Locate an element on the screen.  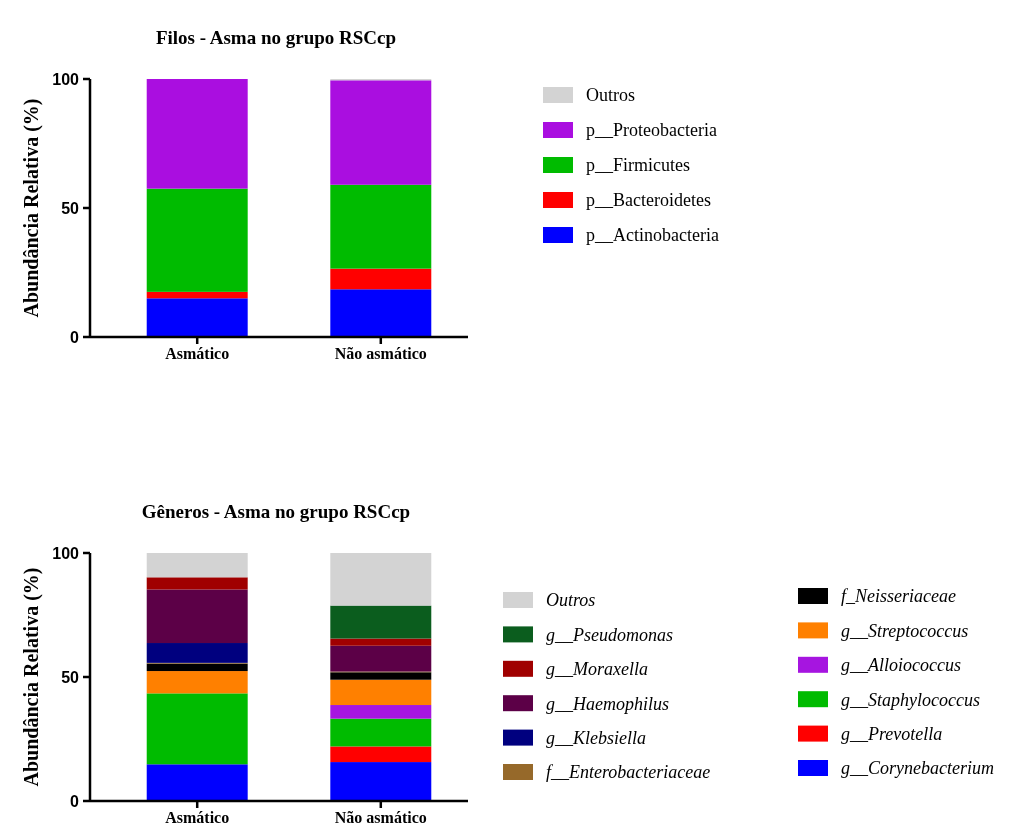
legend-label: g__Moraxella is located at coordinates (597, 669).